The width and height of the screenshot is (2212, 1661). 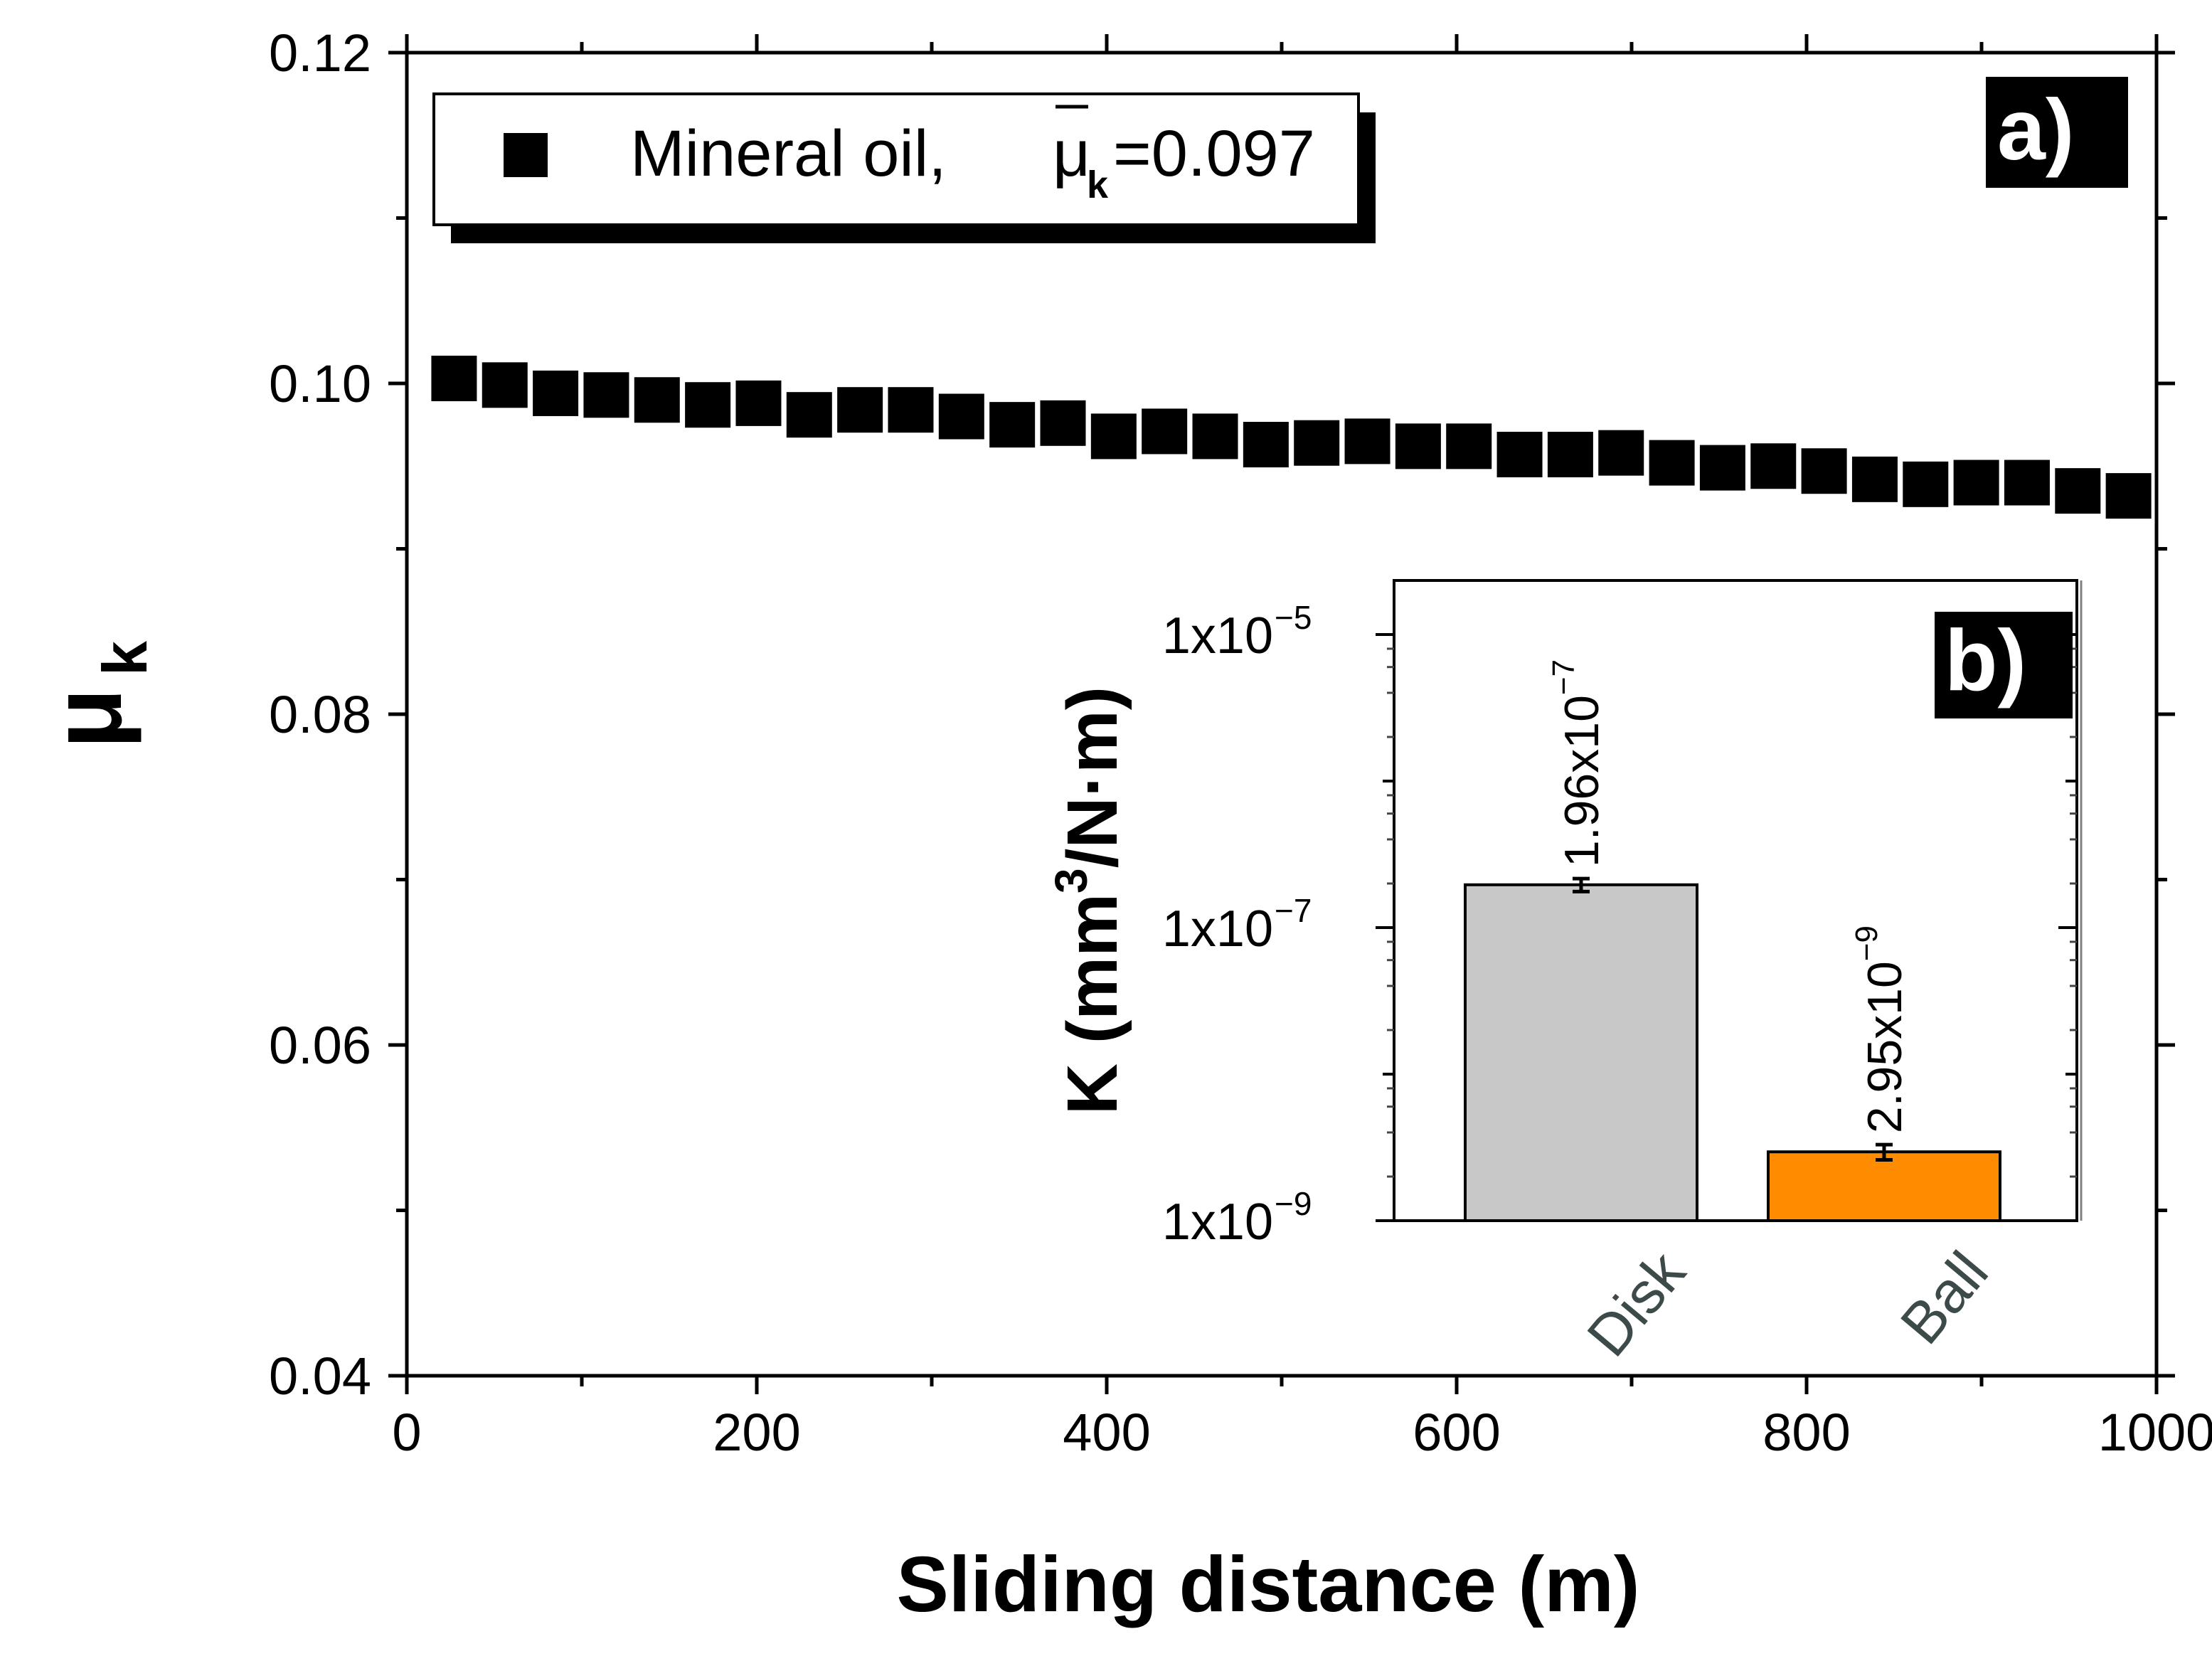 I want to click on legend-mean-value: =0.097, so click(x=1214, y=153).